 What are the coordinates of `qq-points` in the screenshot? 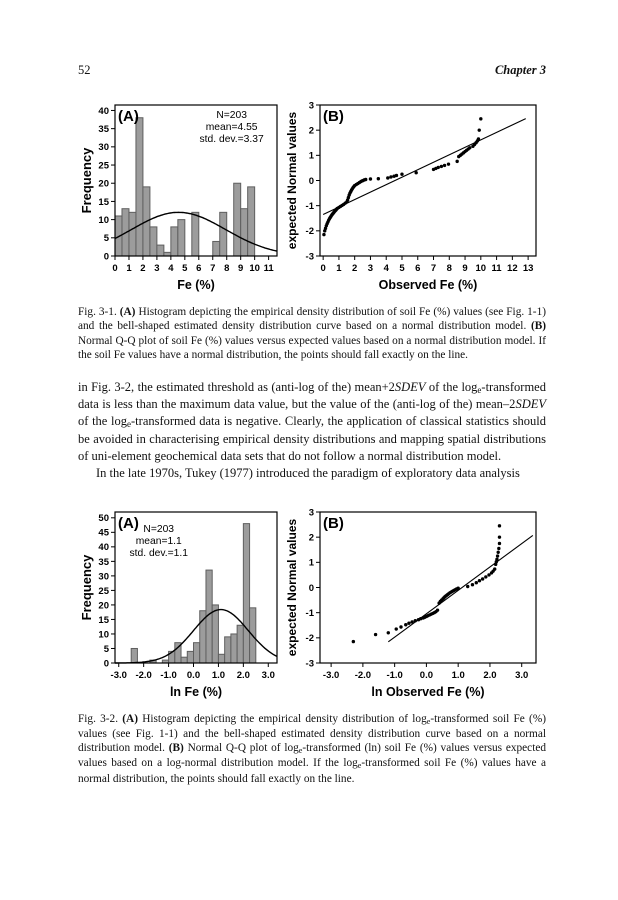 It's located at (426, 583).